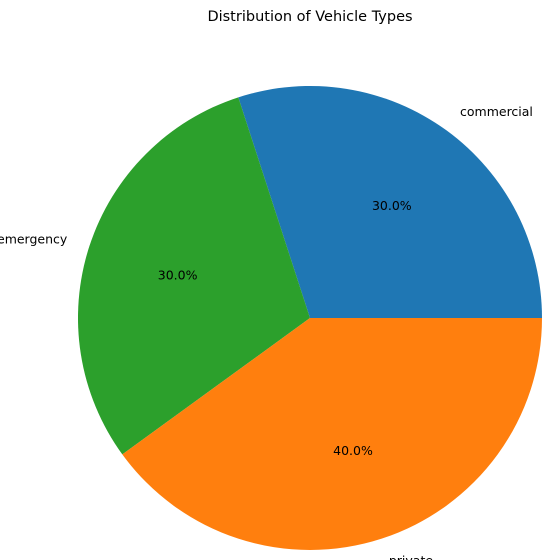  What do you see at coordinates (309, 17) in the screenshot?
I see `chart-title: Distribution of Vehicle Types` at bounding box center [309, 17].